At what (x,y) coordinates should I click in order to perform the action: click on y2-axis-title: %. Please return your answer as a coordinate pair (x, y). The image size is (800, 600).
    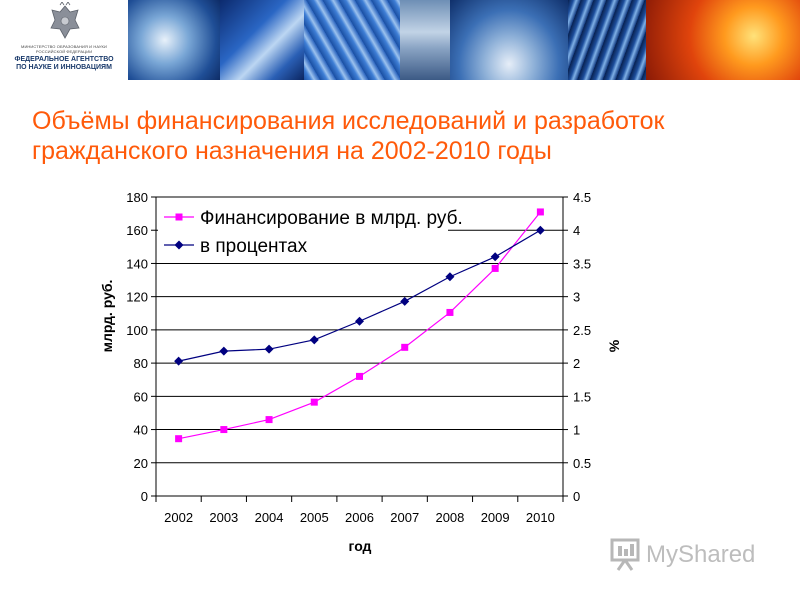
    Looking at the image, I should click on (614, 345).